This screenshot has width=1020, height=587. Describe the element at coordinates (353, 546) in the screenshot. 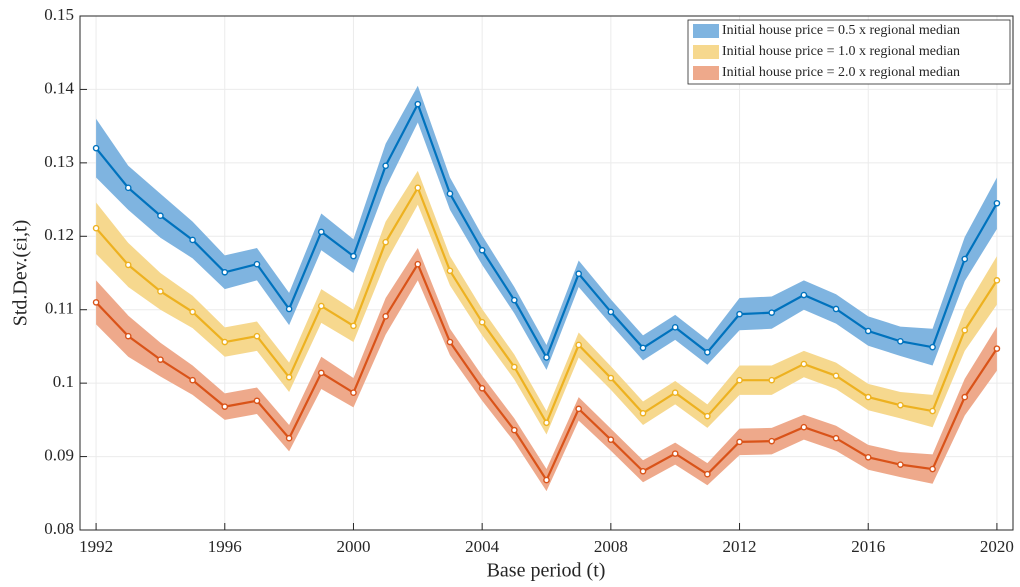

I see `x-tick-label: 2000` at that location.